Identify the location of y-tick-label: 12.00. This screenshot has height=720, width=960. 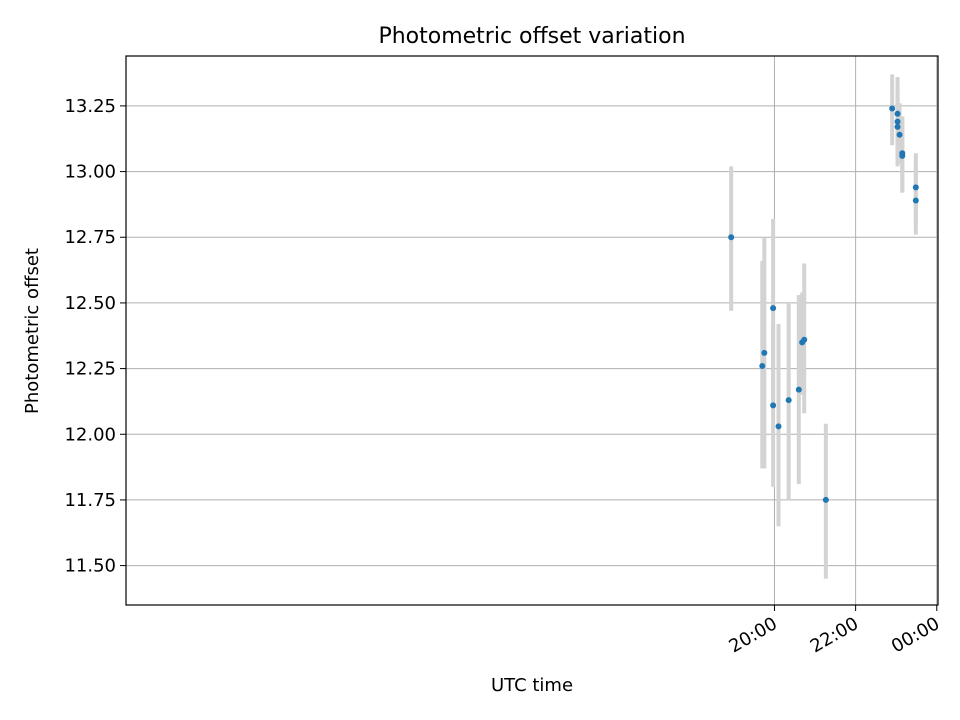
(90, 434).